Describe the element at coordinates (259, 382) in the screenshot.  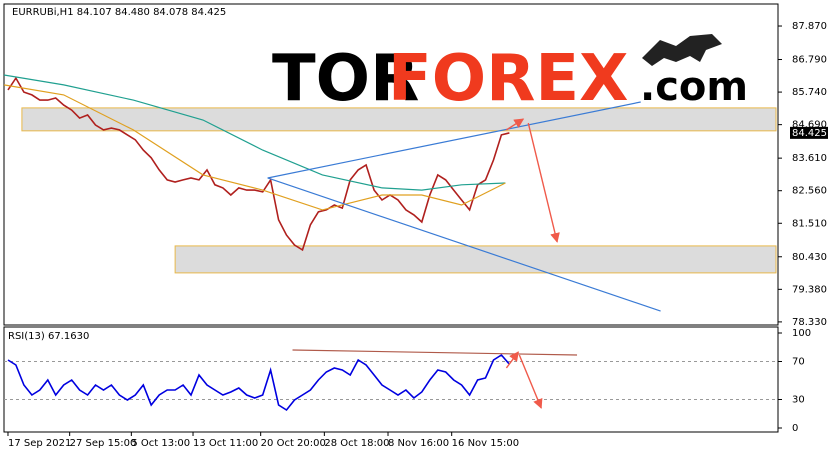
I see `series-line` at that location.